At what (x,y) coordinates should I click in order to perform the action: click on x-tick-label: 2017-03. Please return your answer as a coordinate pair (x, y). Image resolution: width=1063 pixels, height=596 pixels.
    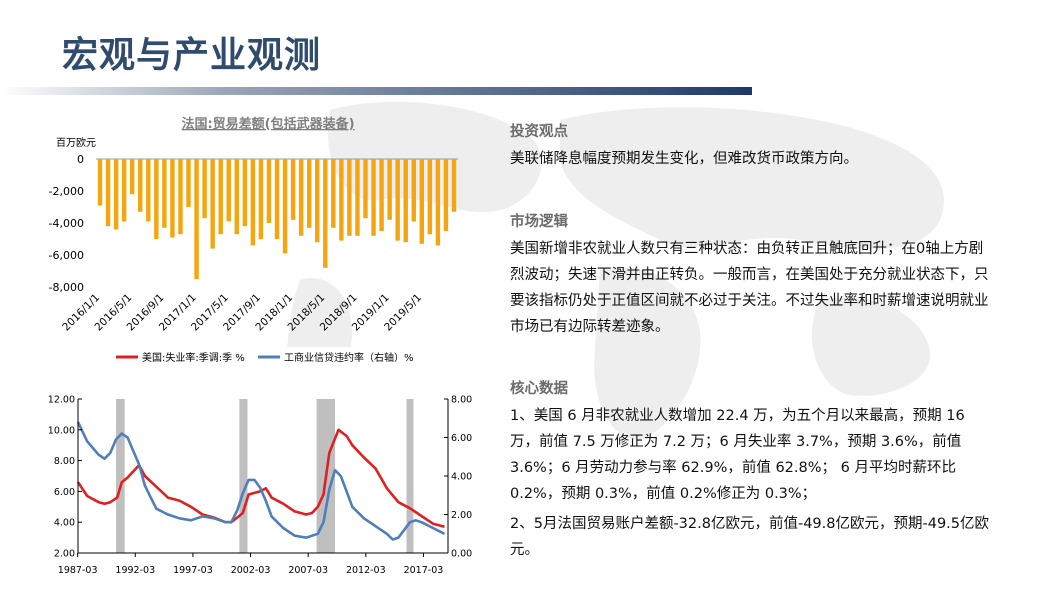
    Looking at the image, I should click on (424, 570).